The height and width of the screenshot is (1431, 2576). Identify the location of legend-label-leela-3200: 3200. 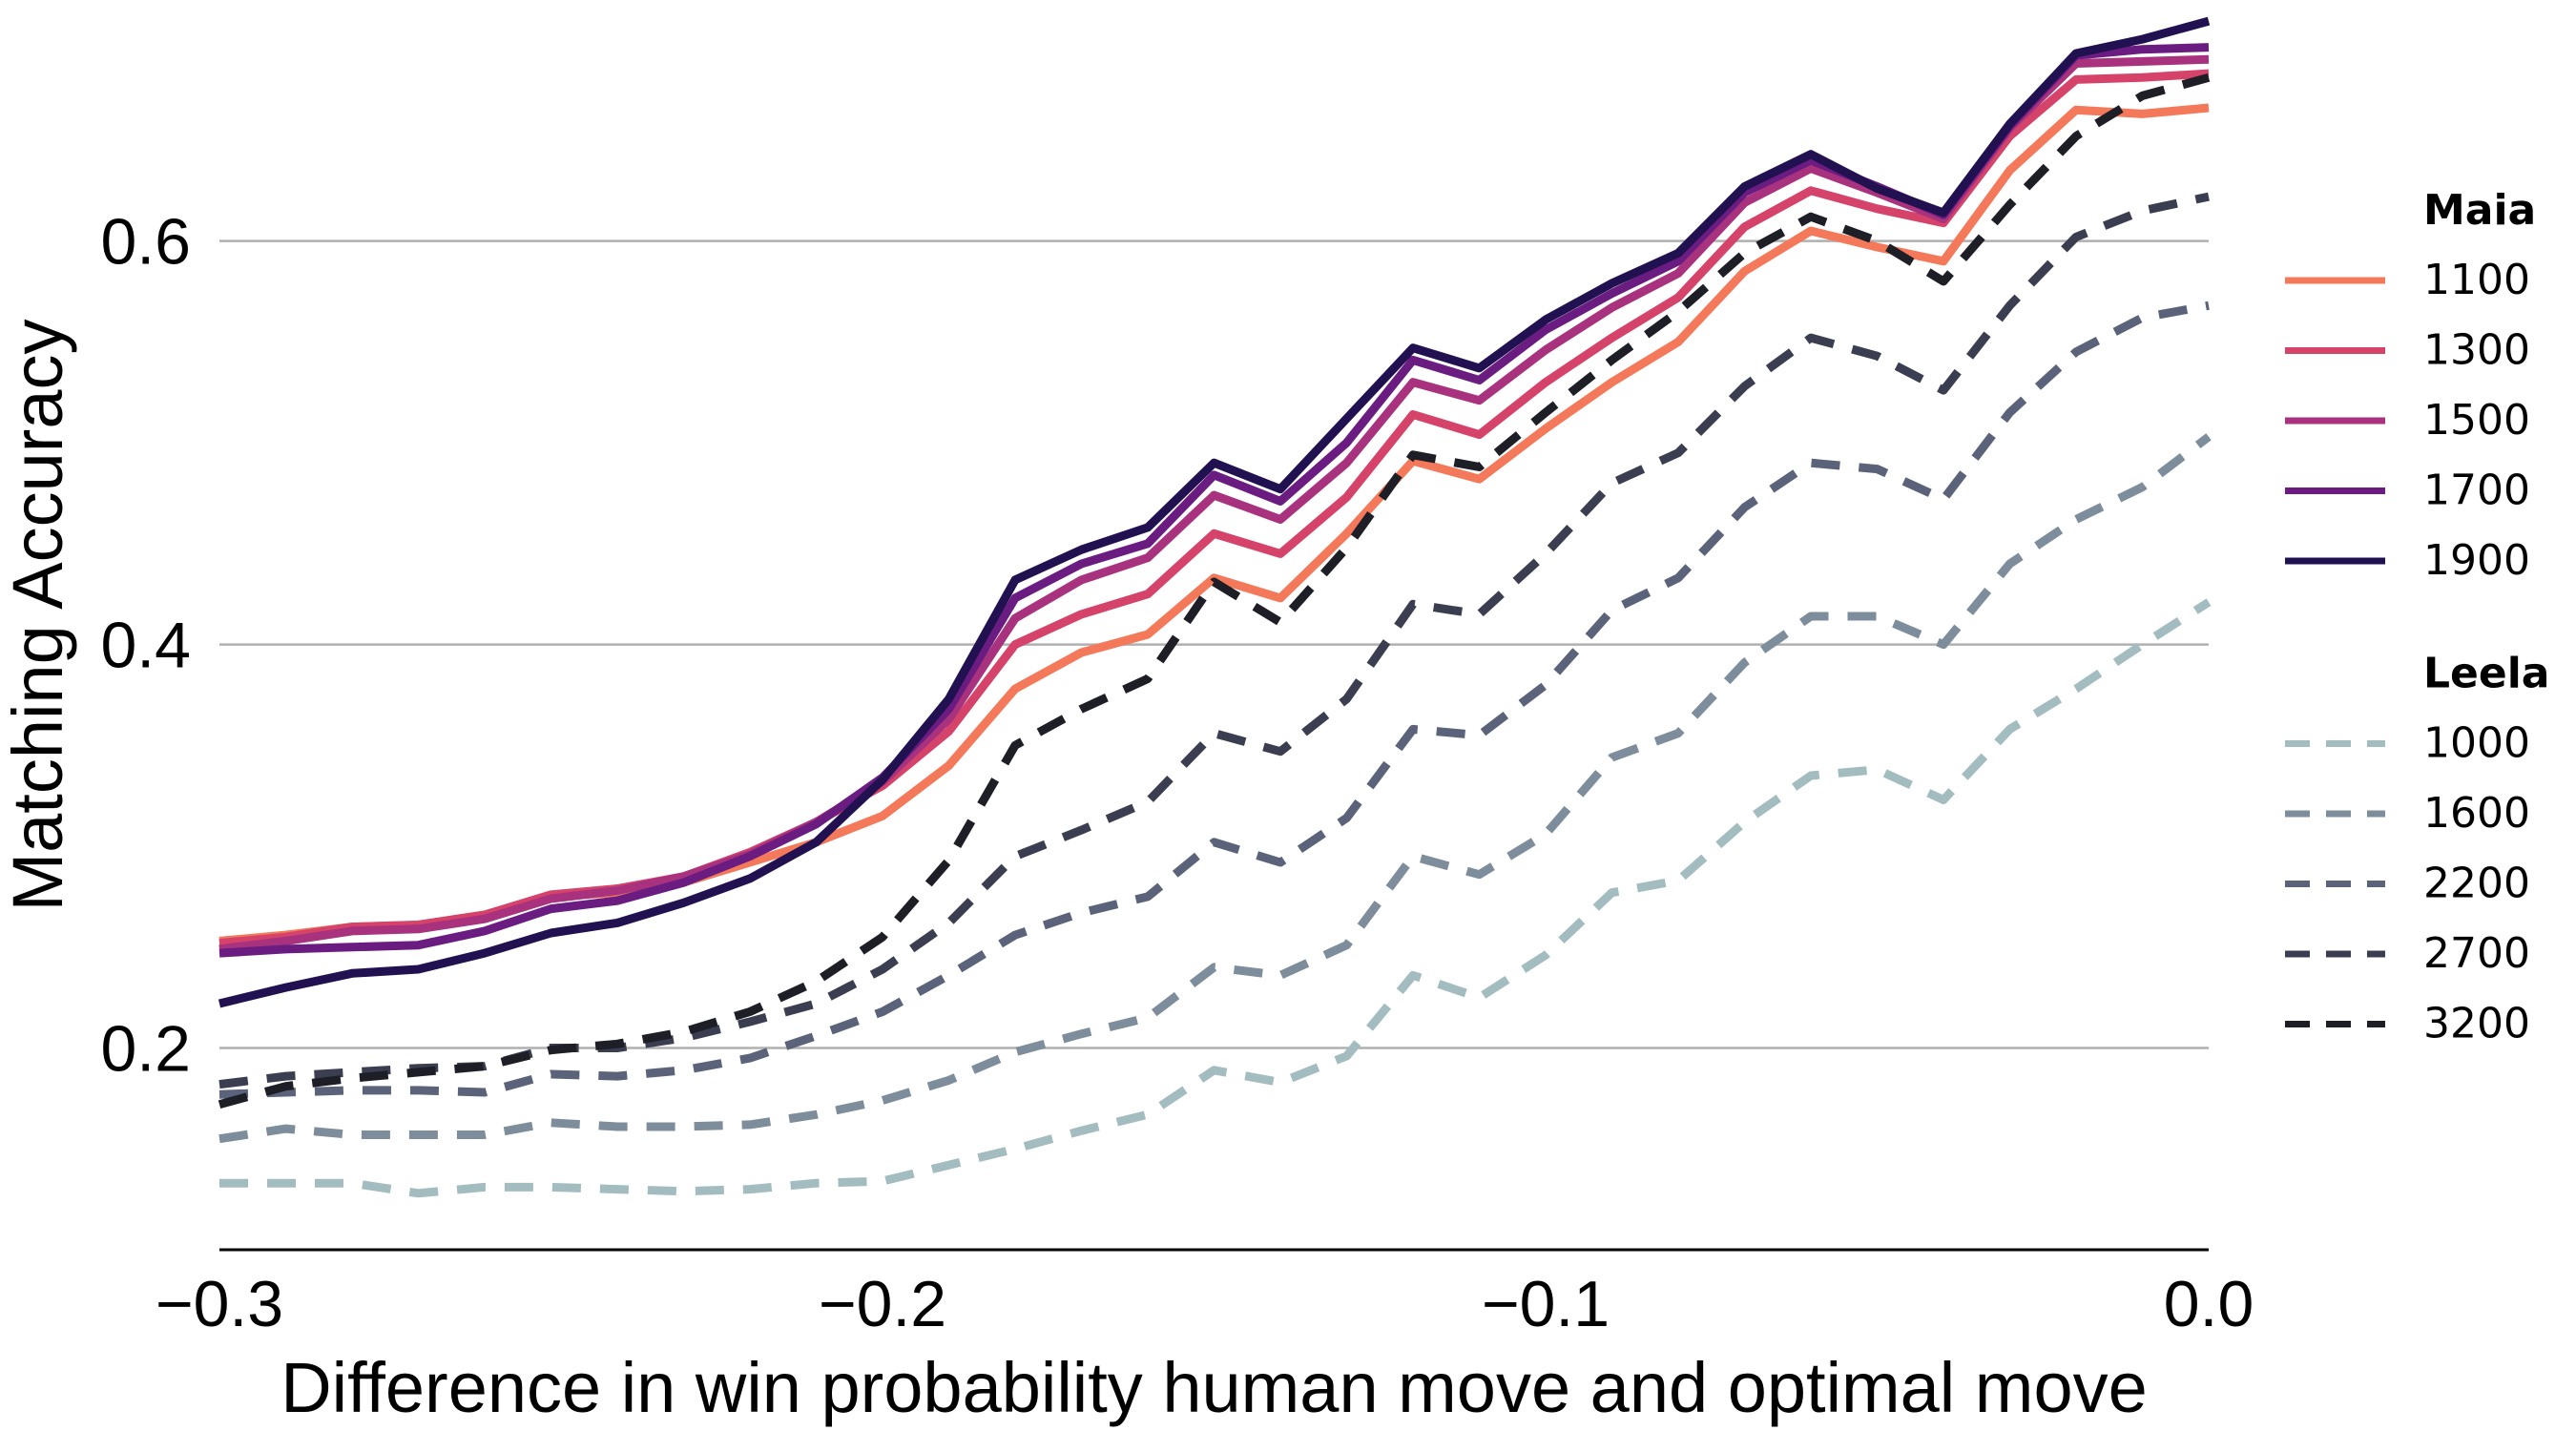
(2476, 1024).